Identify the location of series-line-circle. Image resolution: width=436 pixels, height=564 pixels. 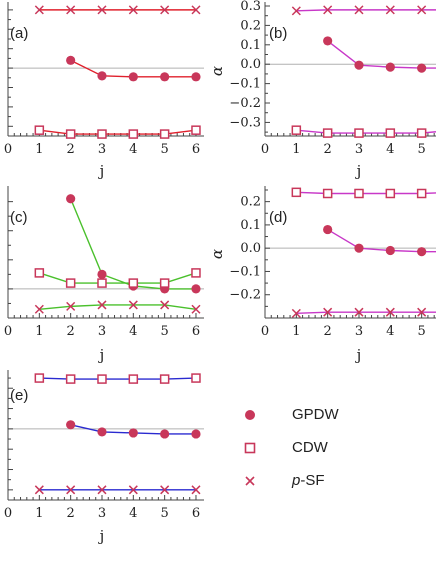
(133, 244).